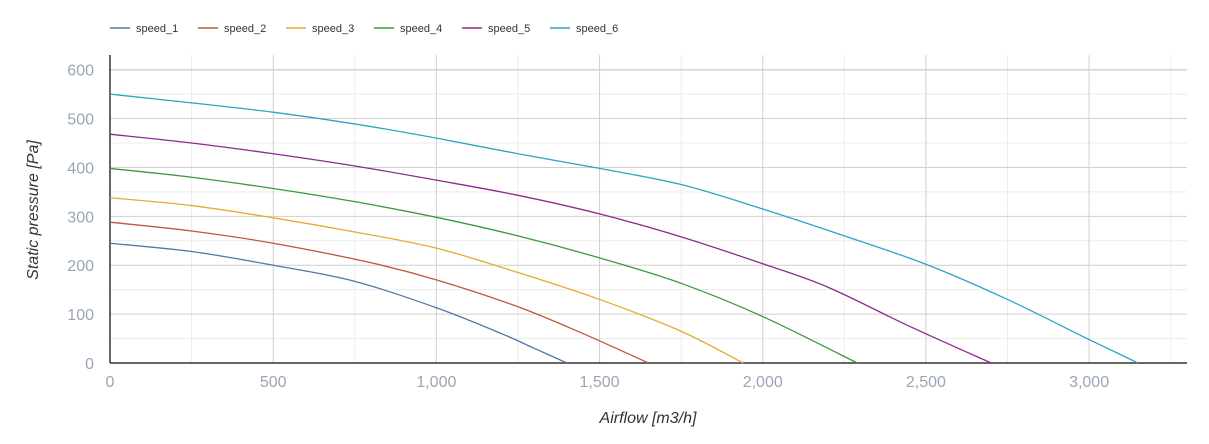 The width and height of the screenshot is (1209, 444). What do you see at coordinates (763, 382) in the screenshot?
I see `x-tick-label: 2,000` at bounding box center [763, 382].